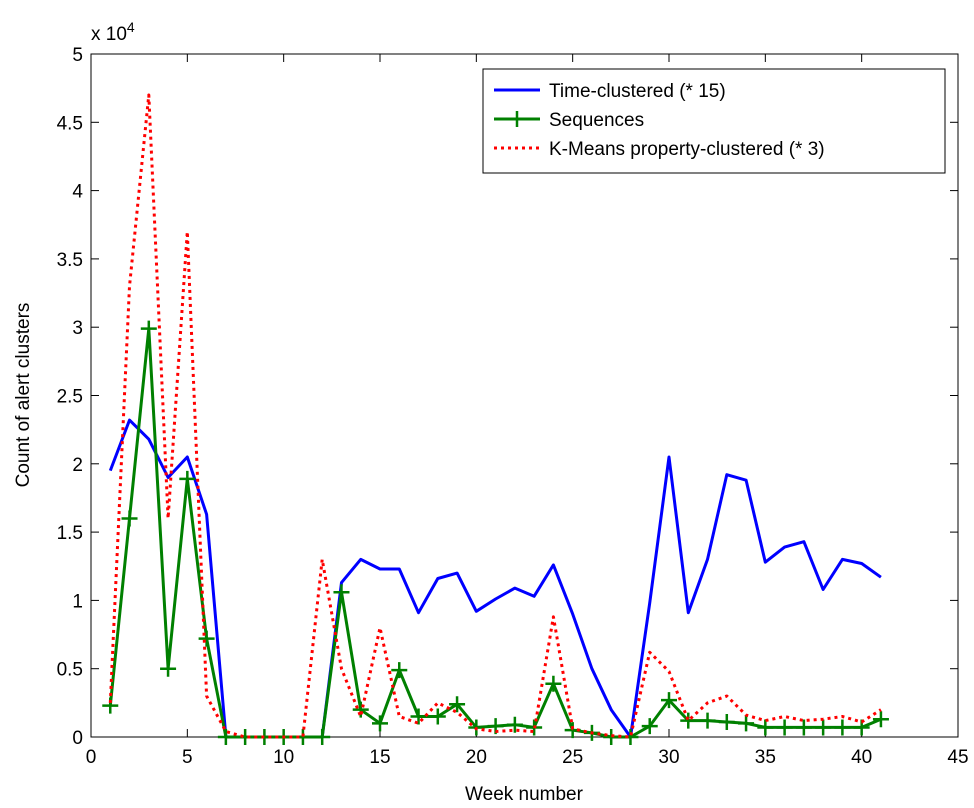 This screenshot has height=808, width=974. What do you see at coordinates (572, 757) in the screenshot?
I see `x-tick-label: 25` at bounding box center [572, 757].